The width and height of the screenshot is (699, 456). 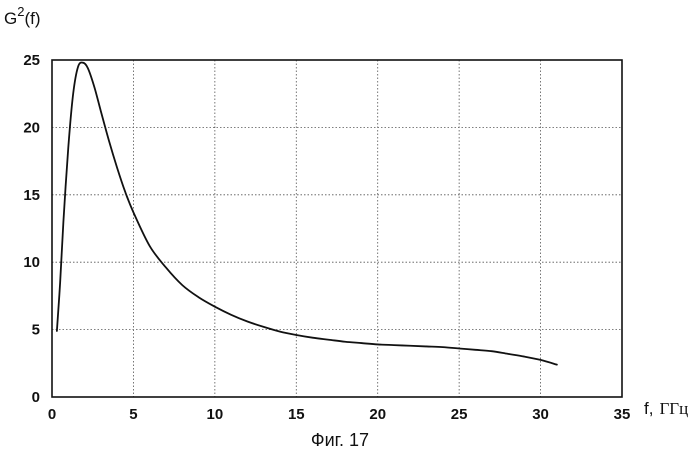 I want to click on y-tick-label-4: 20, so click(x=31, y=127).